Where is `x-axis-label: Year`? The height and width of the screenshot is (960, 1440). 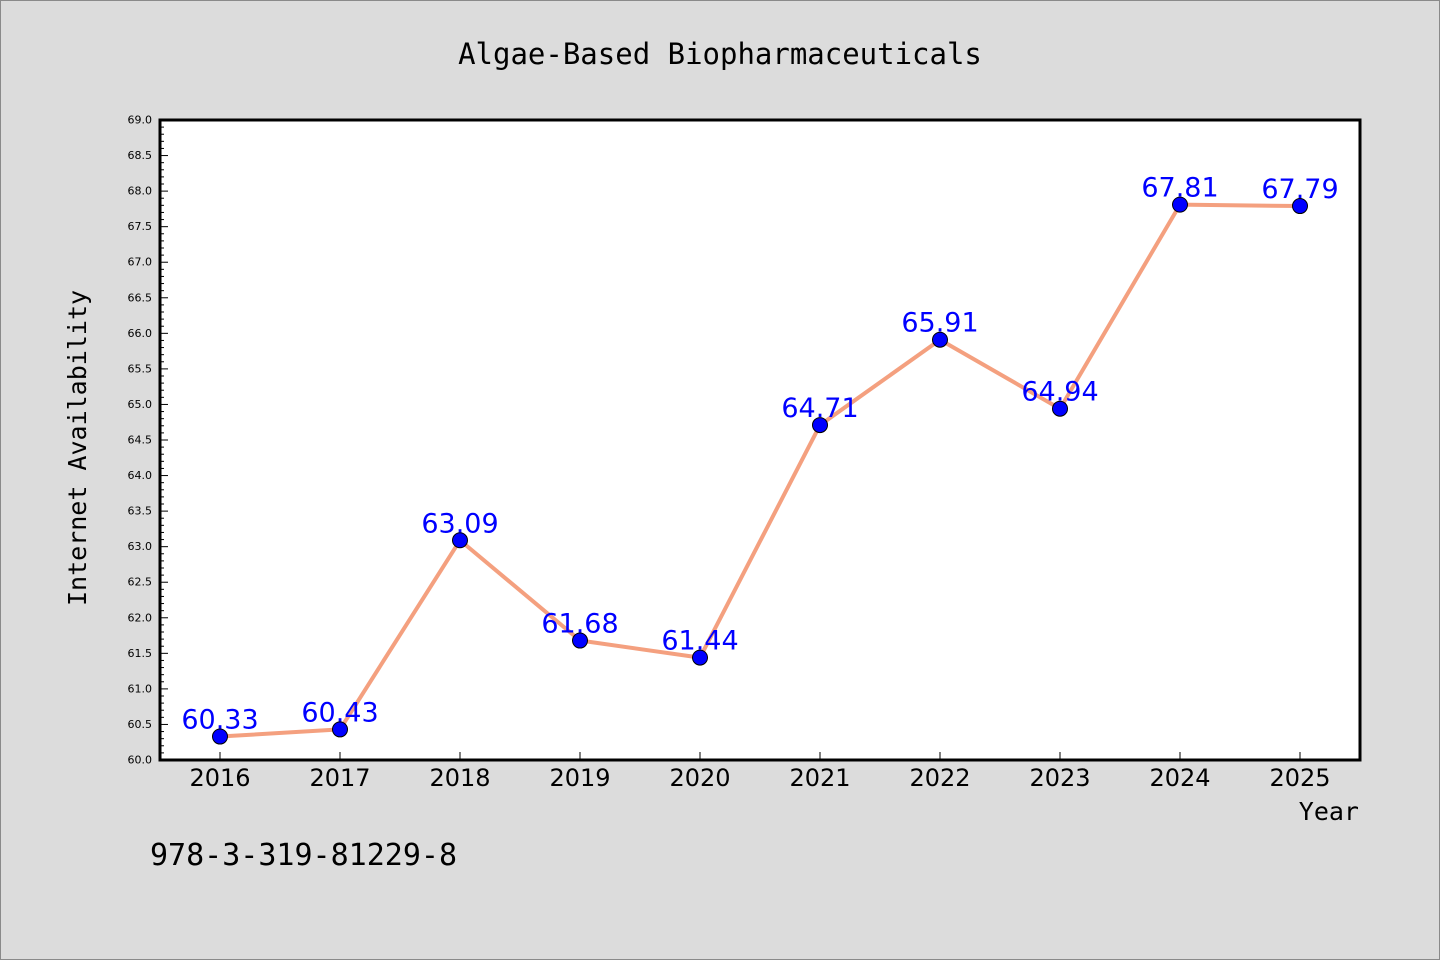 x-axis-label: Year is located at coordinates (1329, 811).